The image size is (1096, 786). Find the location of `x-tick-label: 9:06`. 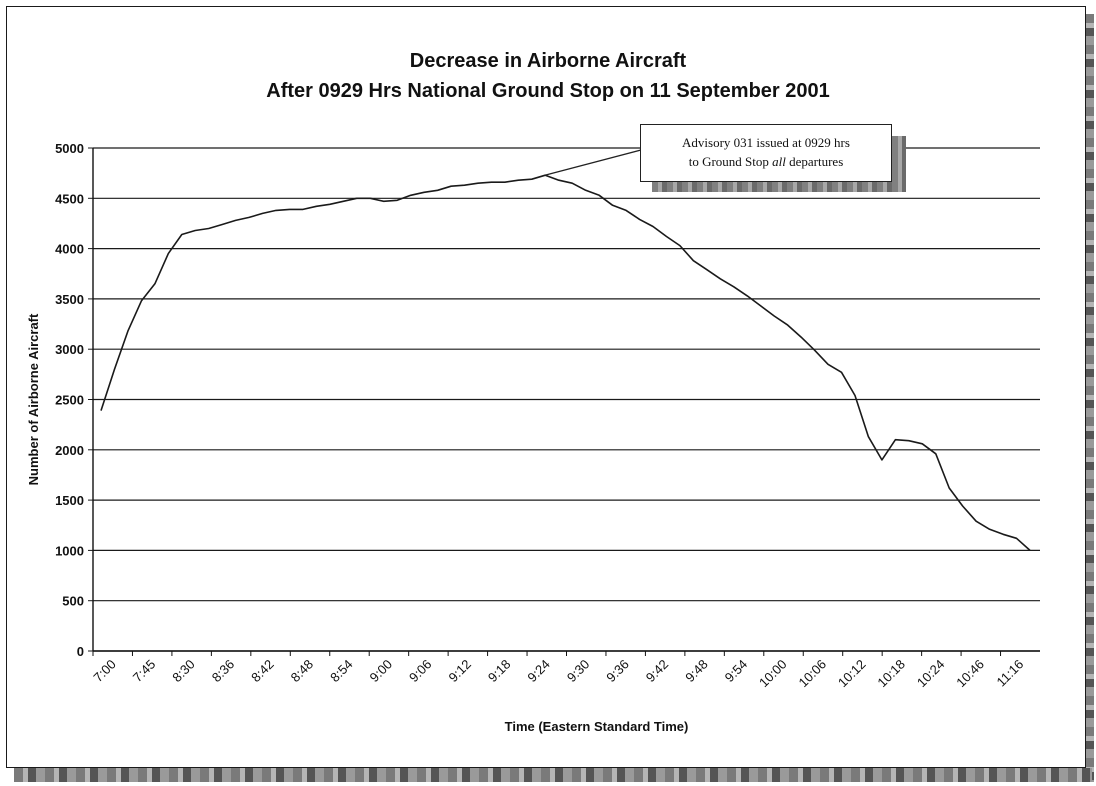

x-tick-label: 9:06 is located at coordinates (420, 671).